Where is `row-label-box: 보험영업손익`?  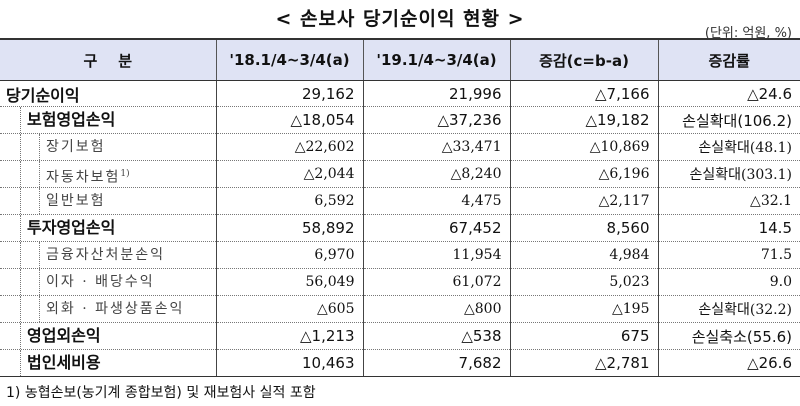
row-label-box: 보험영업손익 is located at coordinates (118, 120).